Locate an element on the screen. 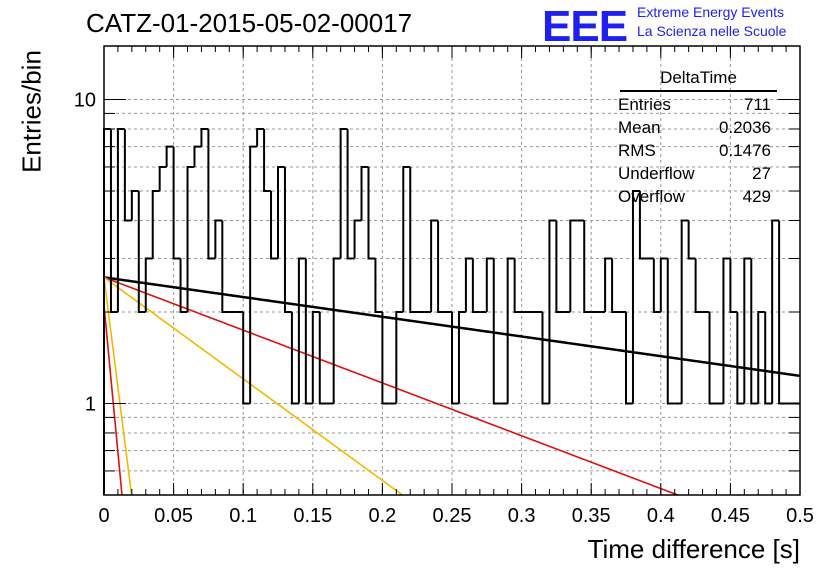  stats-value: 0.1476 is located at coordinates (745, 150).